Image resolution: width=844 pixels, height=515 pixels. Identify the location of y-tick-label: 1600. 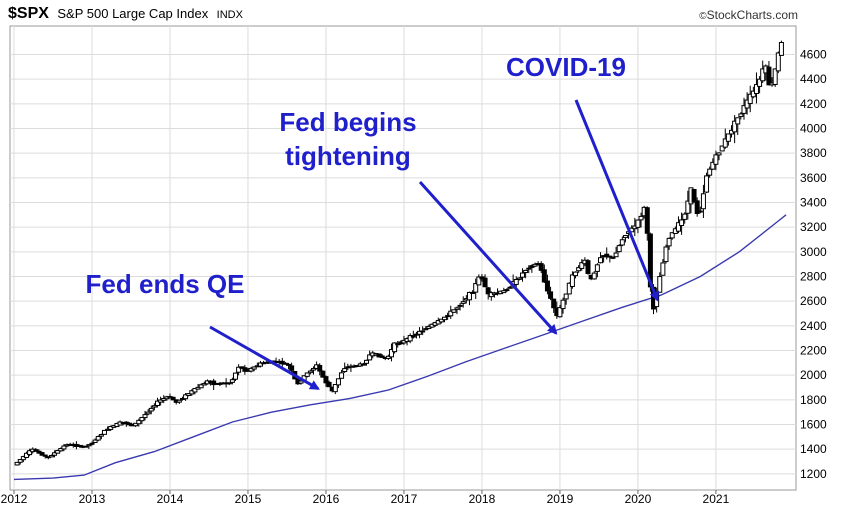
(813, 425).